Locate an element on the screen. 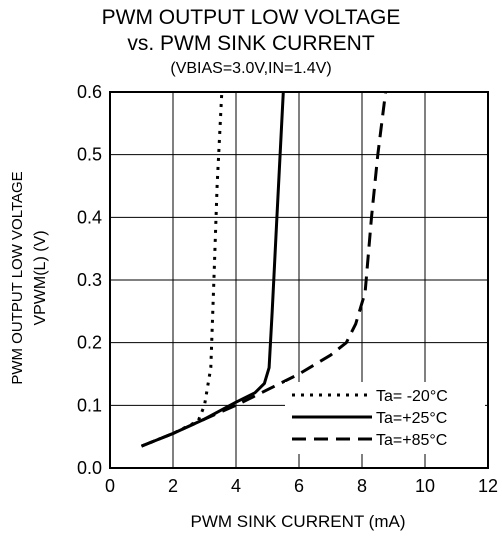 The image size is (502, 537). y-tick-label: 0.3 is located at coordinates (89, 280).